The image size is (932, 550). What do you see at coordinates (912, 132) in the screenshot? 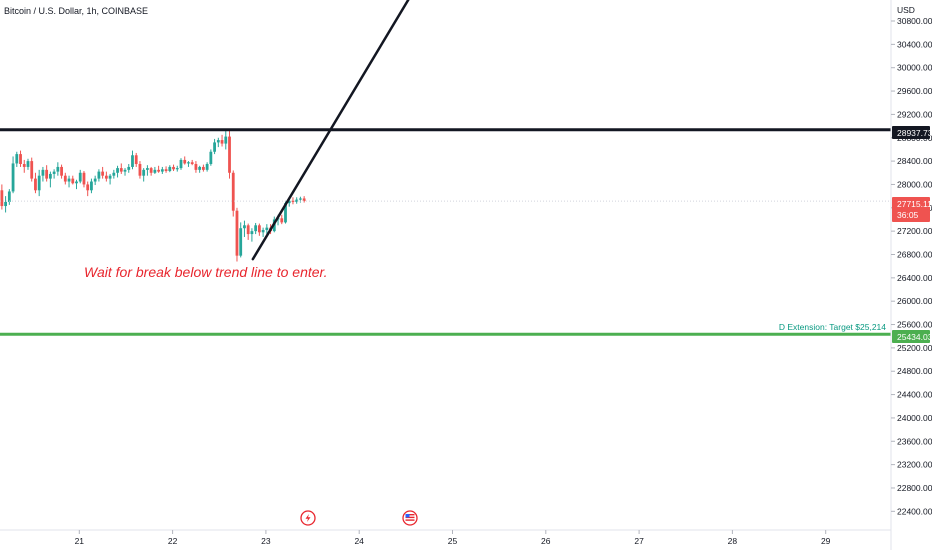
I see `resistance-price-badge: 28937.73` at bounding box center [912, 132].